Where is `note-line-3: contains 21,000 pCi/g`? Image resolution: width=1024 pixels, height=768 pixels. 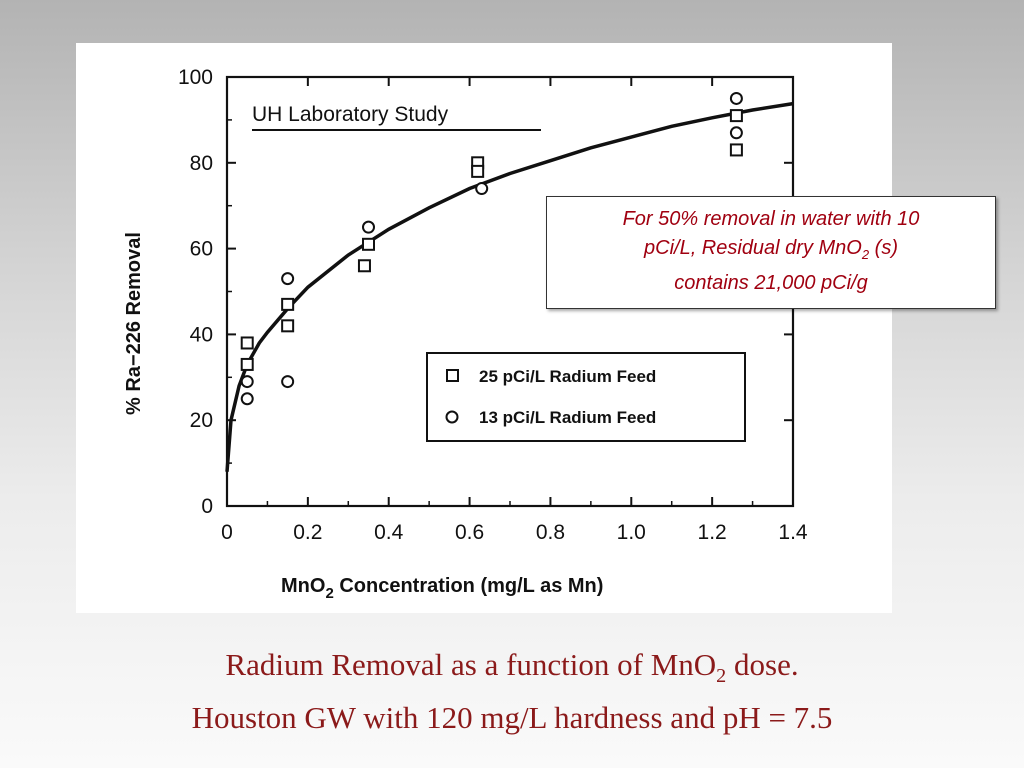 note-line-3: contains 21,000 pCi/g is located at coordinates (771, 283).